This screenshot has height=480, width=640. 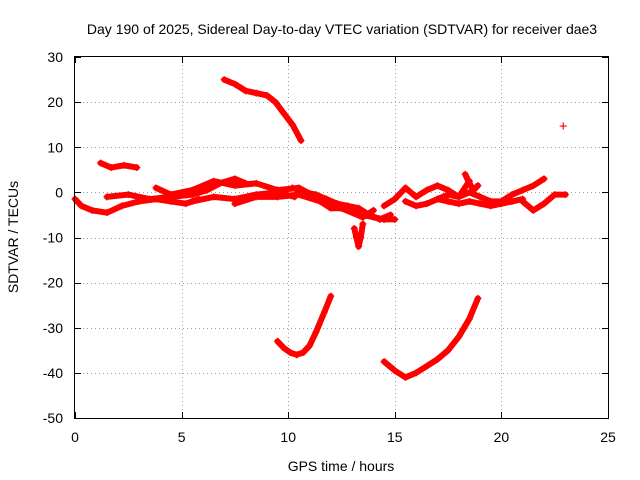 What do you see at coordinates (341, 466) in the screenshot?
I see `x-axis-label: GPS time / hours` at bounding box center [341, 466].